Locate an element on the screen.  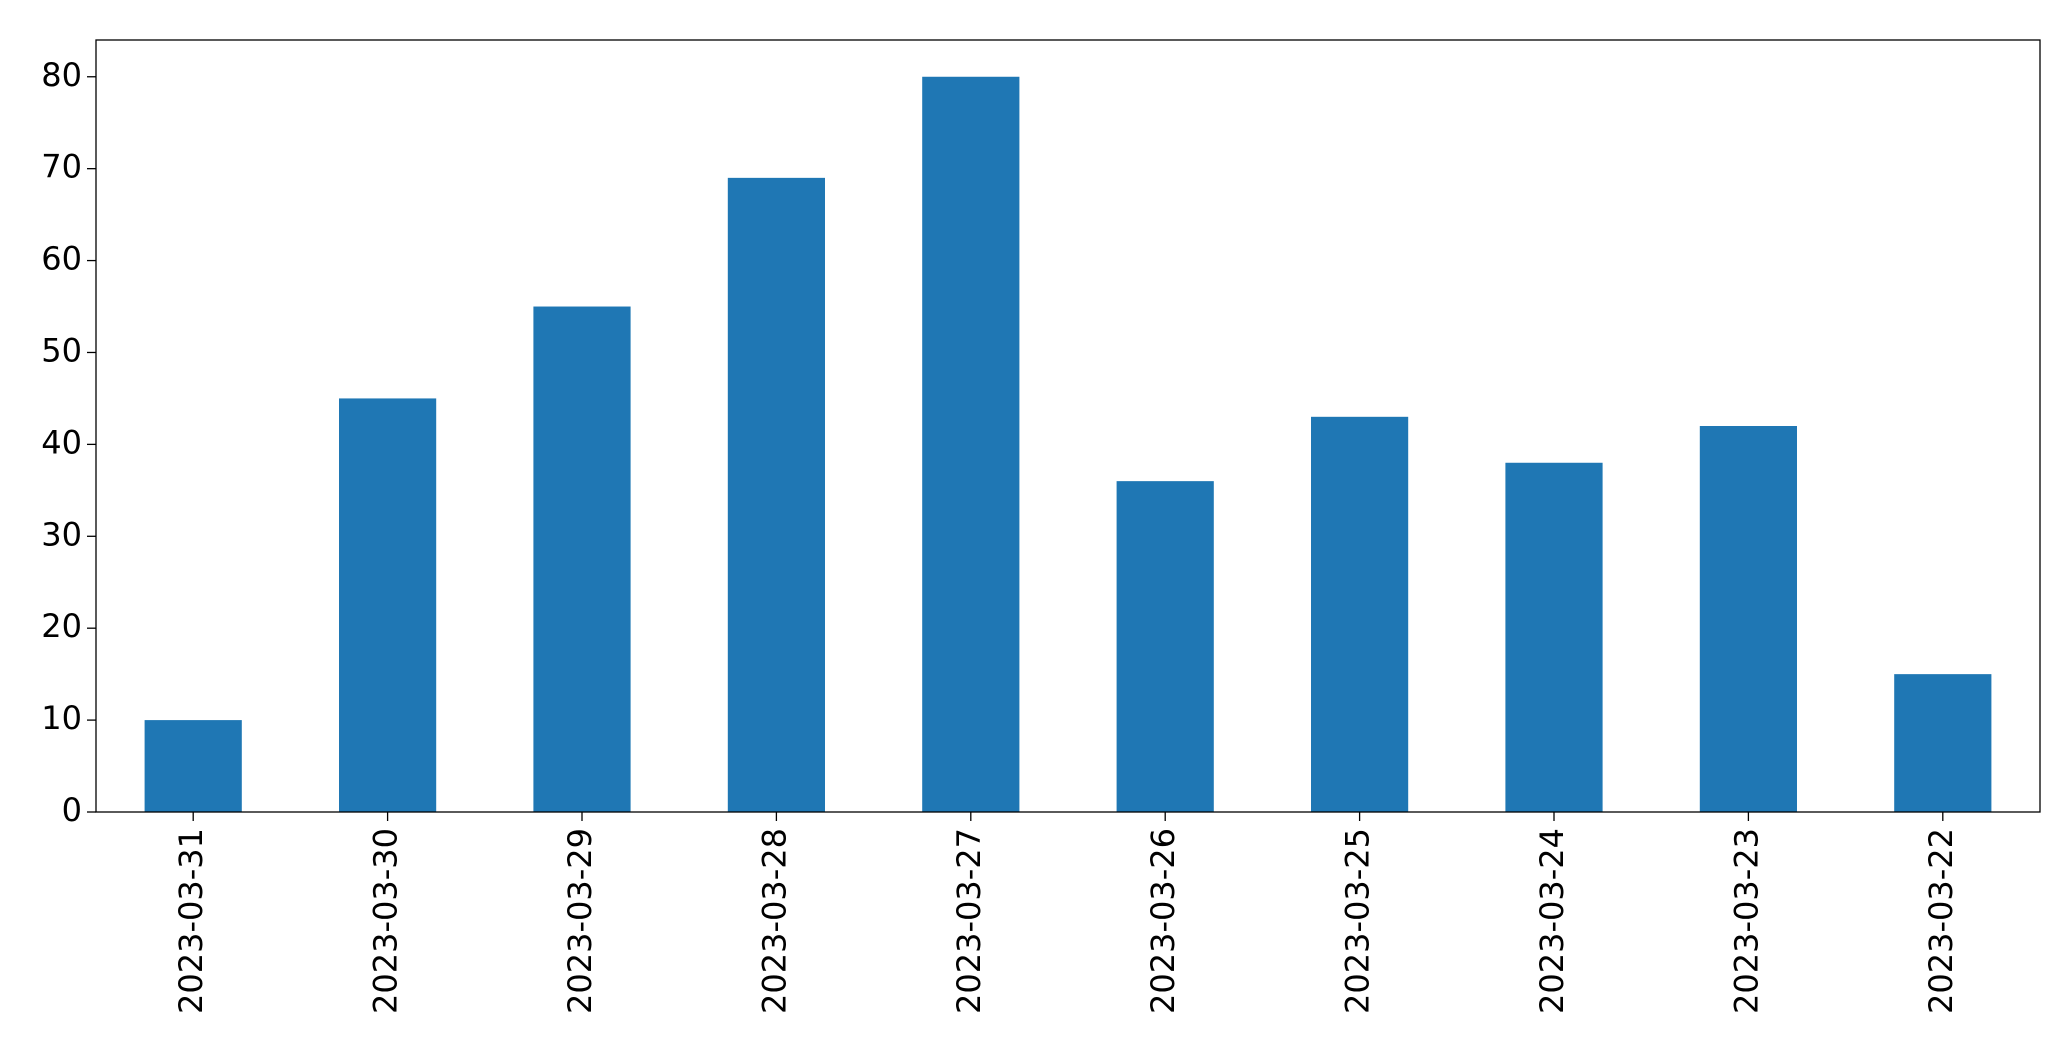
y-tick-label: 20 is located at coordinates (61, 626).